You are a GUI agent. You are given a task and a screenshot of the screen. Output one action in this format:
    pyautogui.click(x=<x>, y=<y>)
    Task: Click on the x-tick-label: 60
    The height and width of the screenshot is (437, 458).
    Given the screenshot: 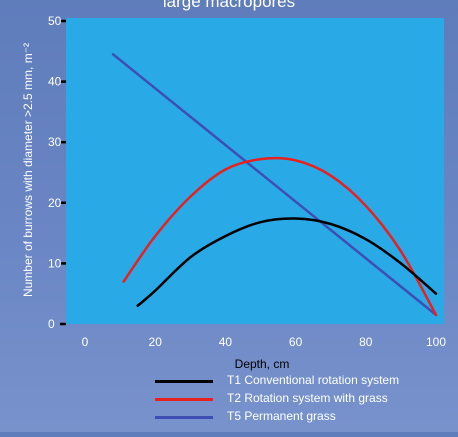 What is the action you would take?
    pyautogui.click(x=296, y=342)
    